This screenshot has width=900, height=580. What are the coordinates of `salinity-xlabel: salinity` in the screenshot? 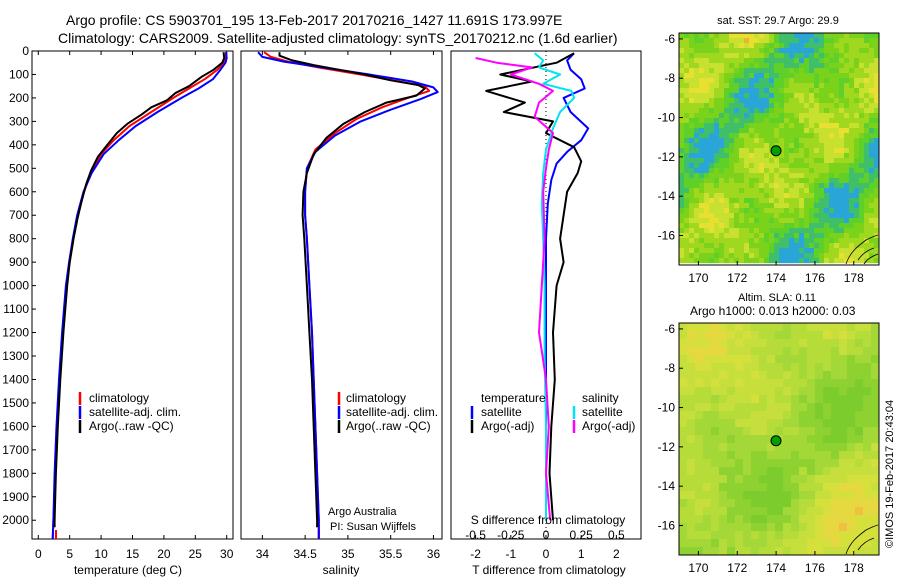 It's located at (341, 570).